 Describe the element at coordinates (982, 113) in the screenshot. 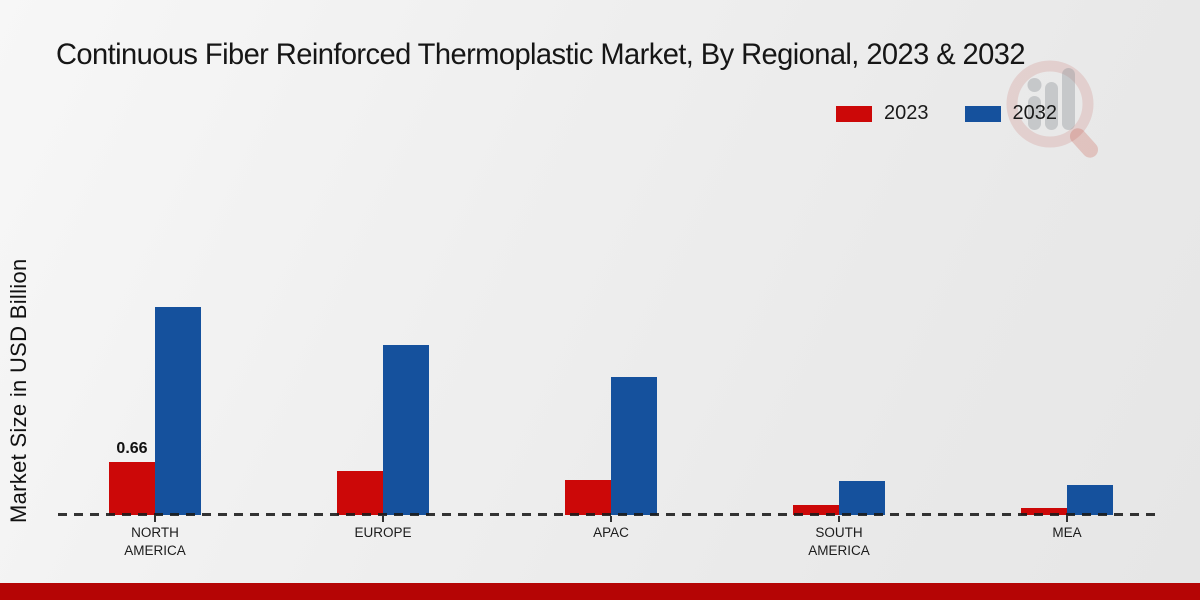

I see `legend-swatch-2032` at that location.